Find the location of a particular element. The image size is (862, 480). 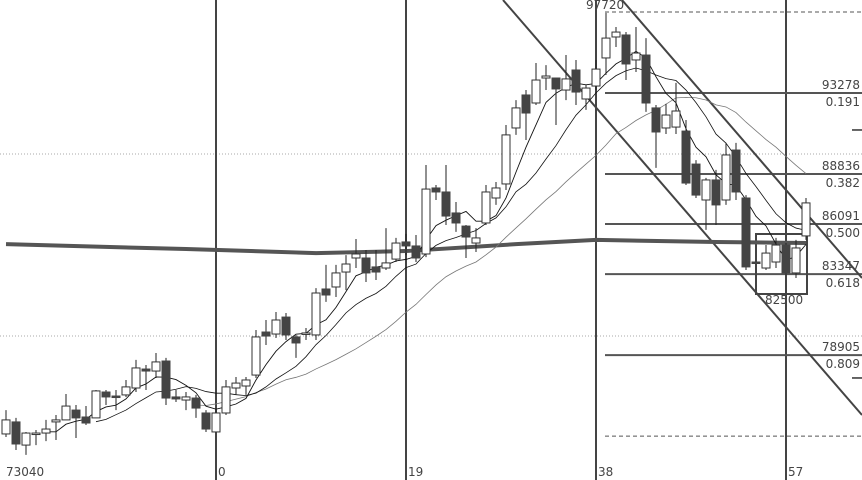

fib-price-label: 86091 is located at coordinates (840, 216).